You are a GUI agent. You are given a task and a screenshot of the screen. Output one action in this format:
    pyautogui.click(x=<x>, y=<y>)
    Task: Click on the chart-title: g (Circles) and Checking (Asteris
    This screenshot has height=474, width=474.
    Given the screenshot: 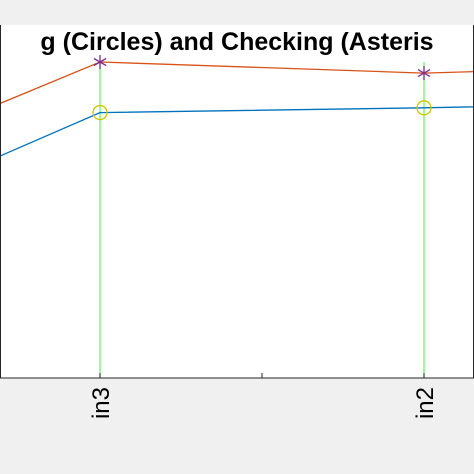 What is the action you would take?
    pyautogui.click(x=236, y=42)
    